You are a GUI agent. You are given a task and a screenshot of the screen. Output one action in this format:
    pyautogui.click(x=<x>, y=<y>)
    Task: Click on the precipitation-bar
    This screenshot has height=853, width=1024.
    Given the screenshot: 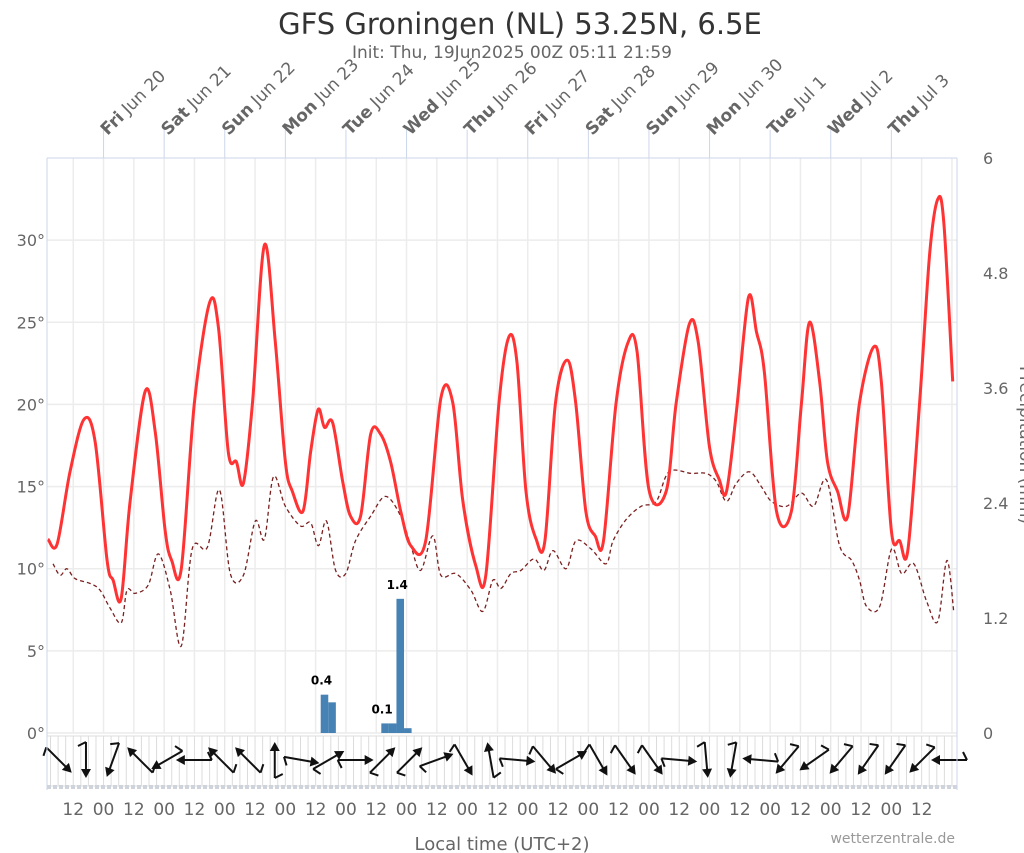 What is the action you would take?
    pyautogui.click(x=392, y=728)
    